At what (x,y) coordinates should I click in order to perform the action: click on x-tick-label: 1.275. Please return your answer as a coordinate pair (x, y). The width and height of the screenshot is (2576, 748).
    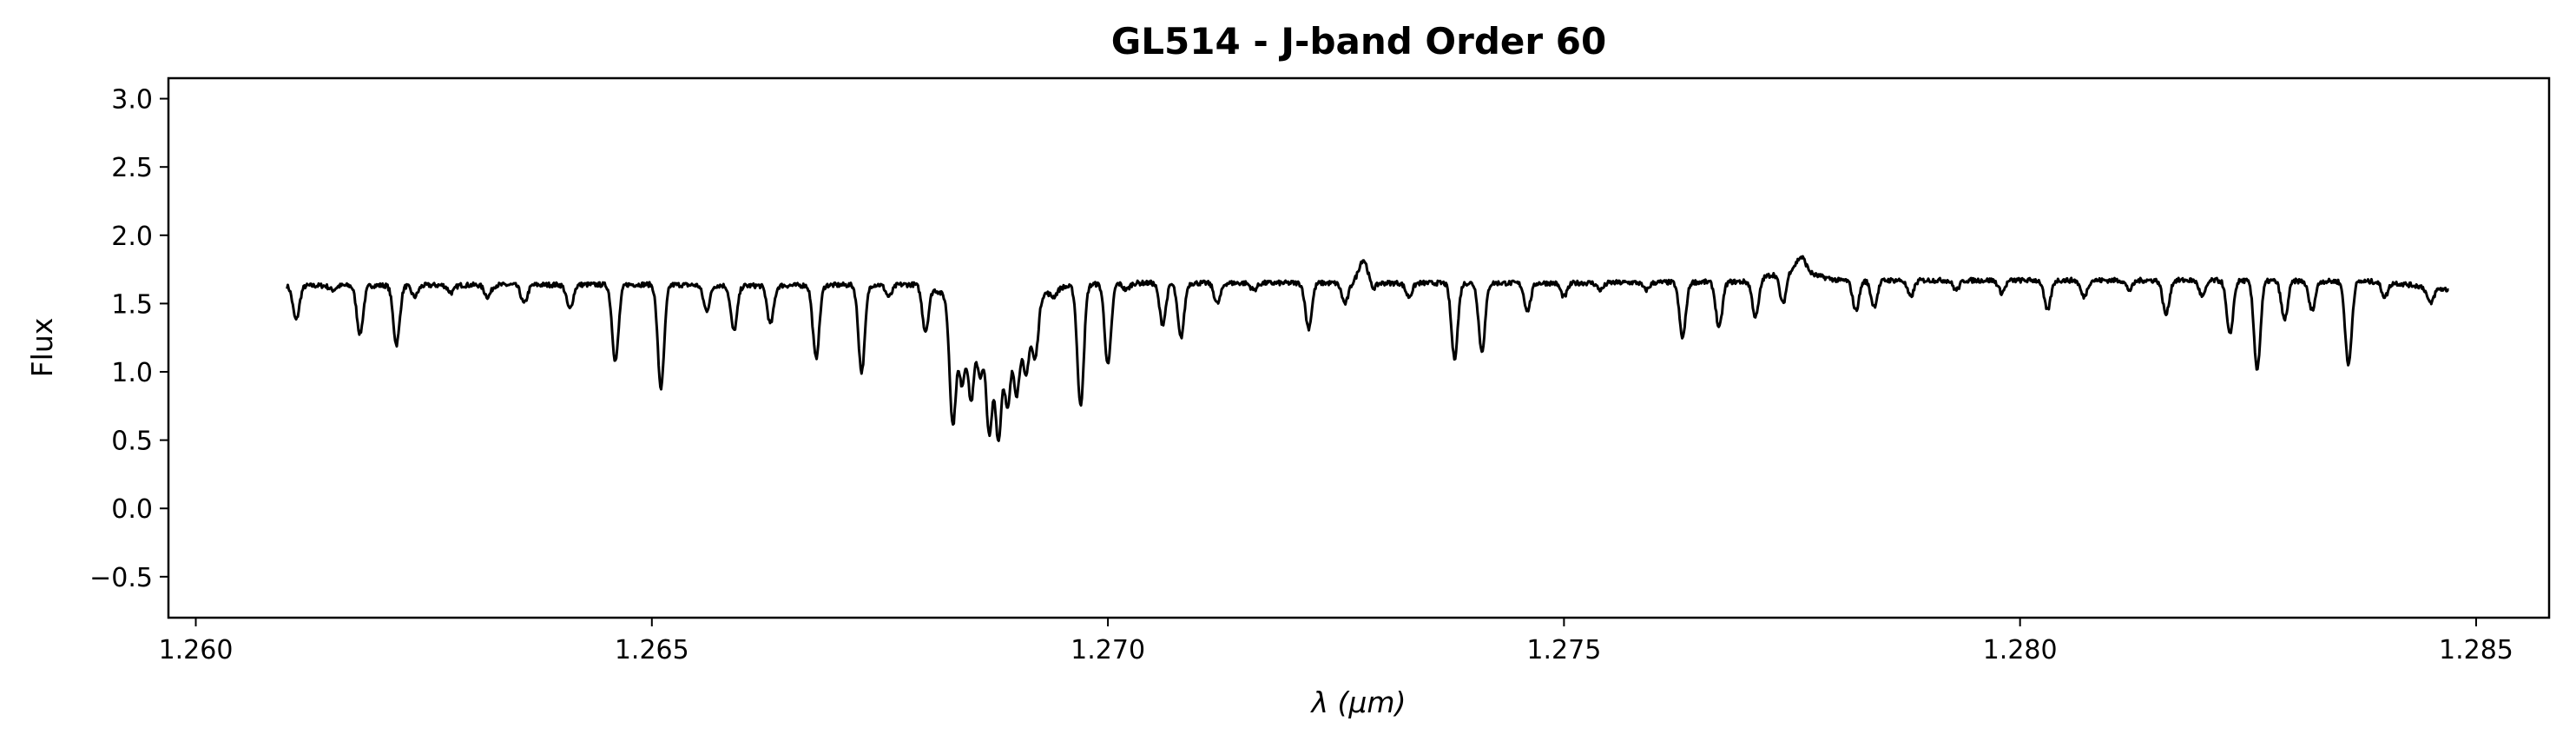
    Looking at the image, I should click on (1563, 650).